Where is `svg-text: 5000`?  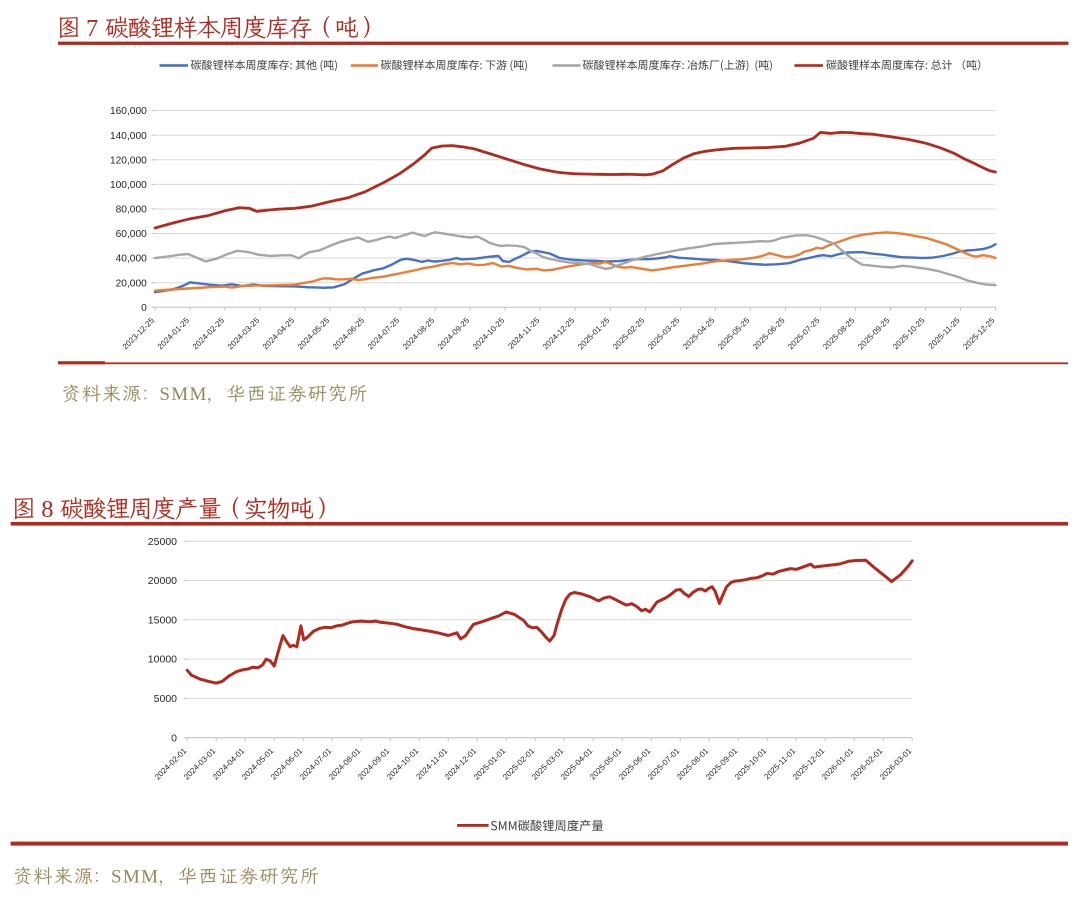 svg-text: 5000 is located at coordinates (166, 699).